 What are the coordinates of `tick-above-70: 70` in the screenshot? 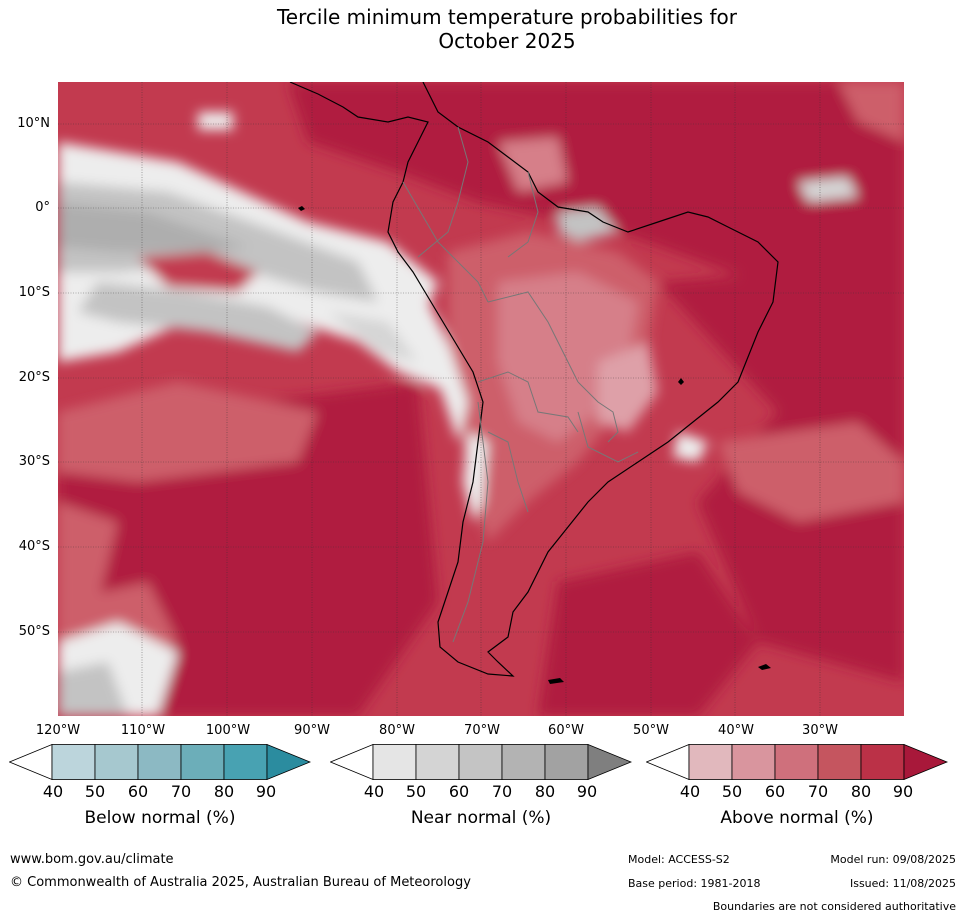 It's located at (818, 791).